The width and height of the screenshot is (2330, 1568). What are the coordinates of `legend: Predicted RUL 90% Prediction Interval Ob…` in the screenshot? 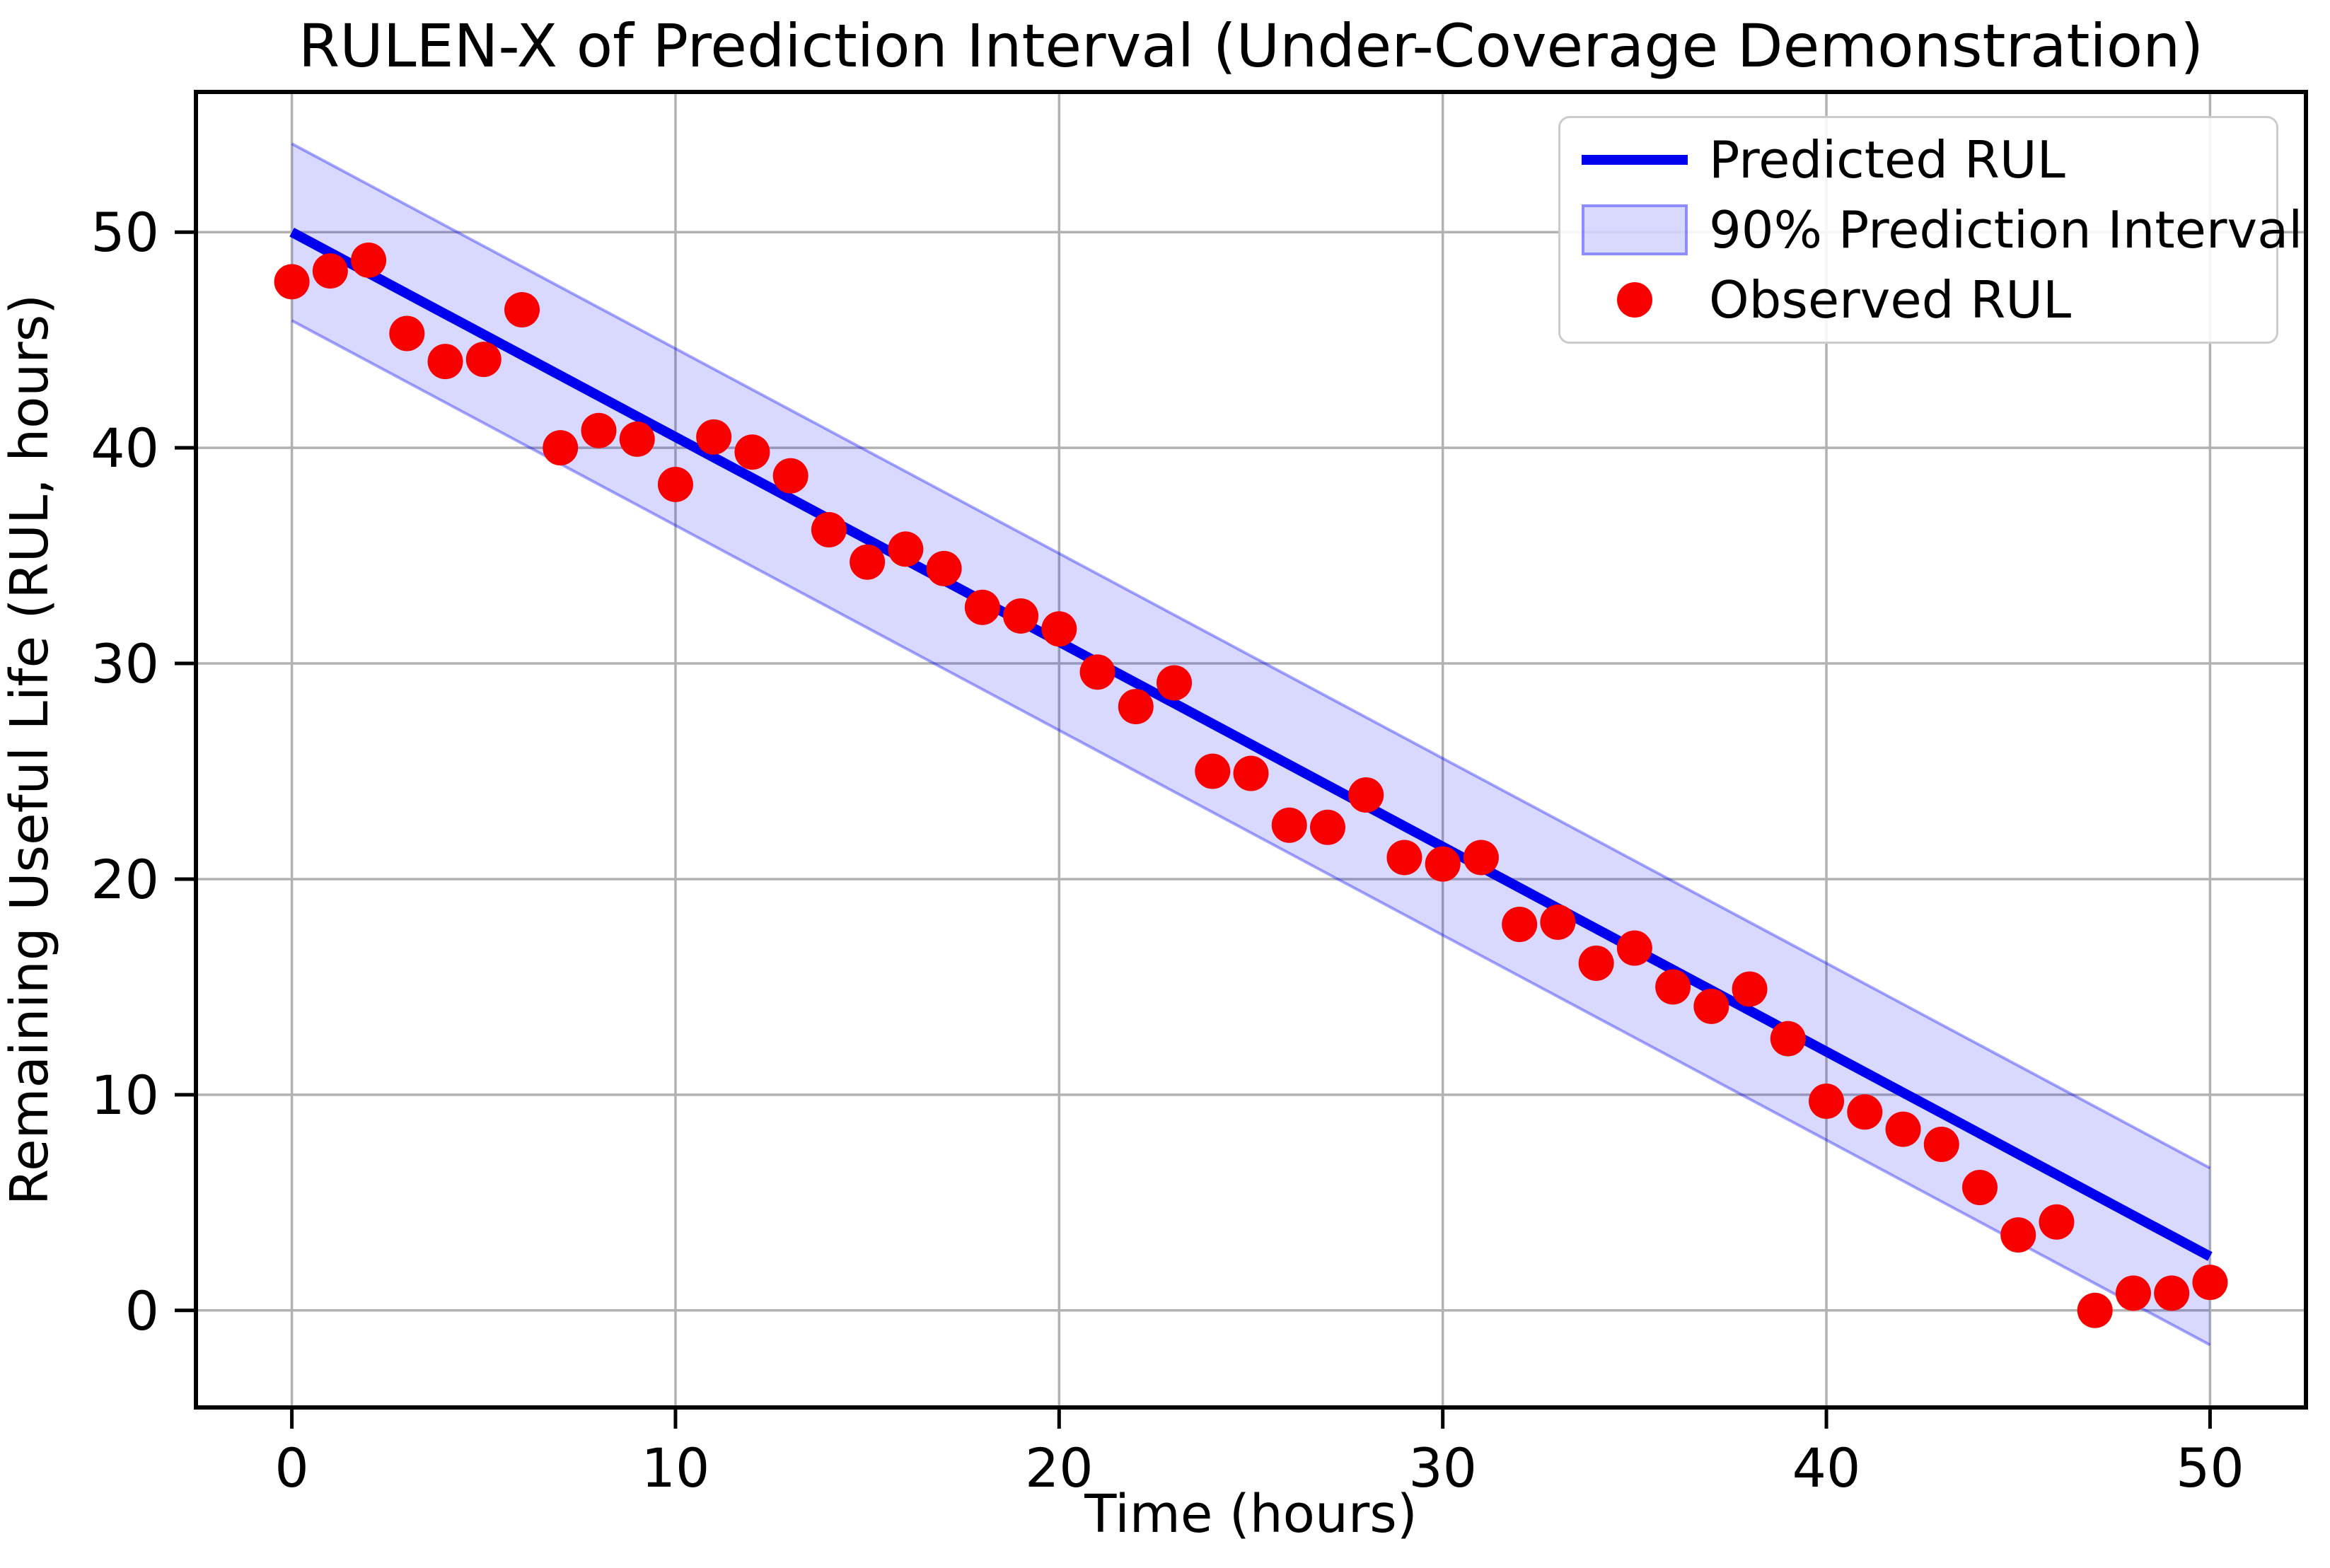 It's located at (1930, 230).